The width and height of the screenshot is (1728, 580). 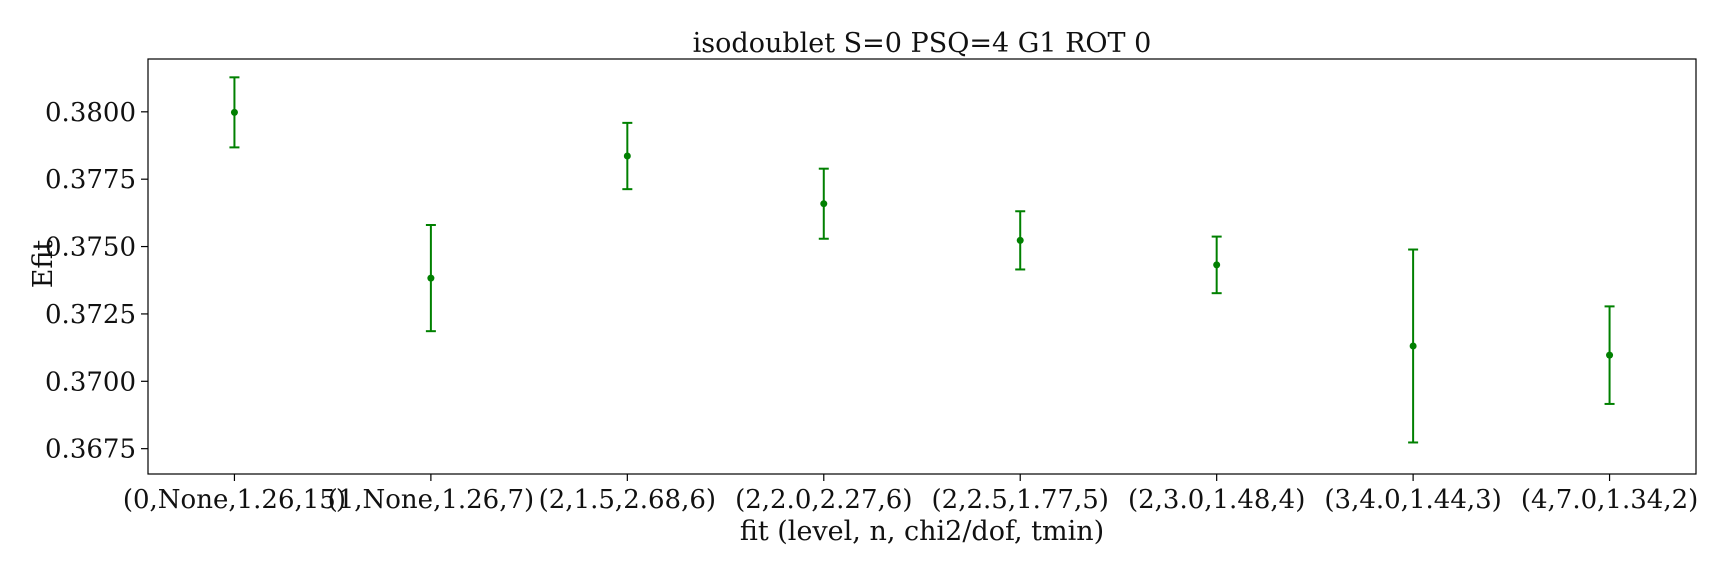 What do you see at coordinates (234, 500) in the screenshot?
I see `x-tick-label: (0,None,1.26,15)` at bounding box center [234, 500].